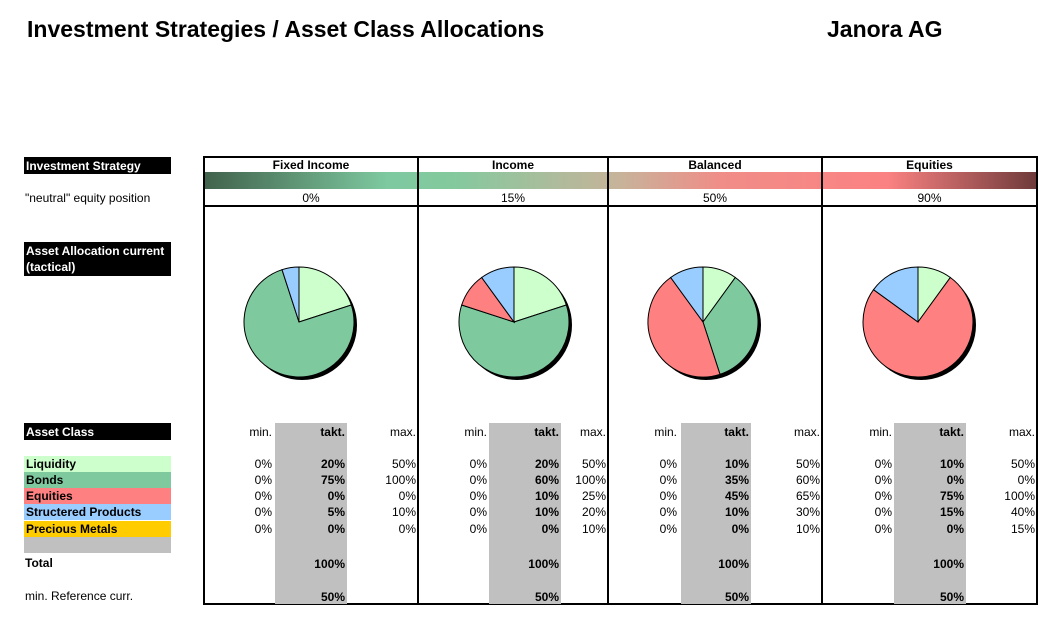 The width and height of the screenshot is (1061, 630). I want to click on asset-class-equities: Equities, so click(97, 496).